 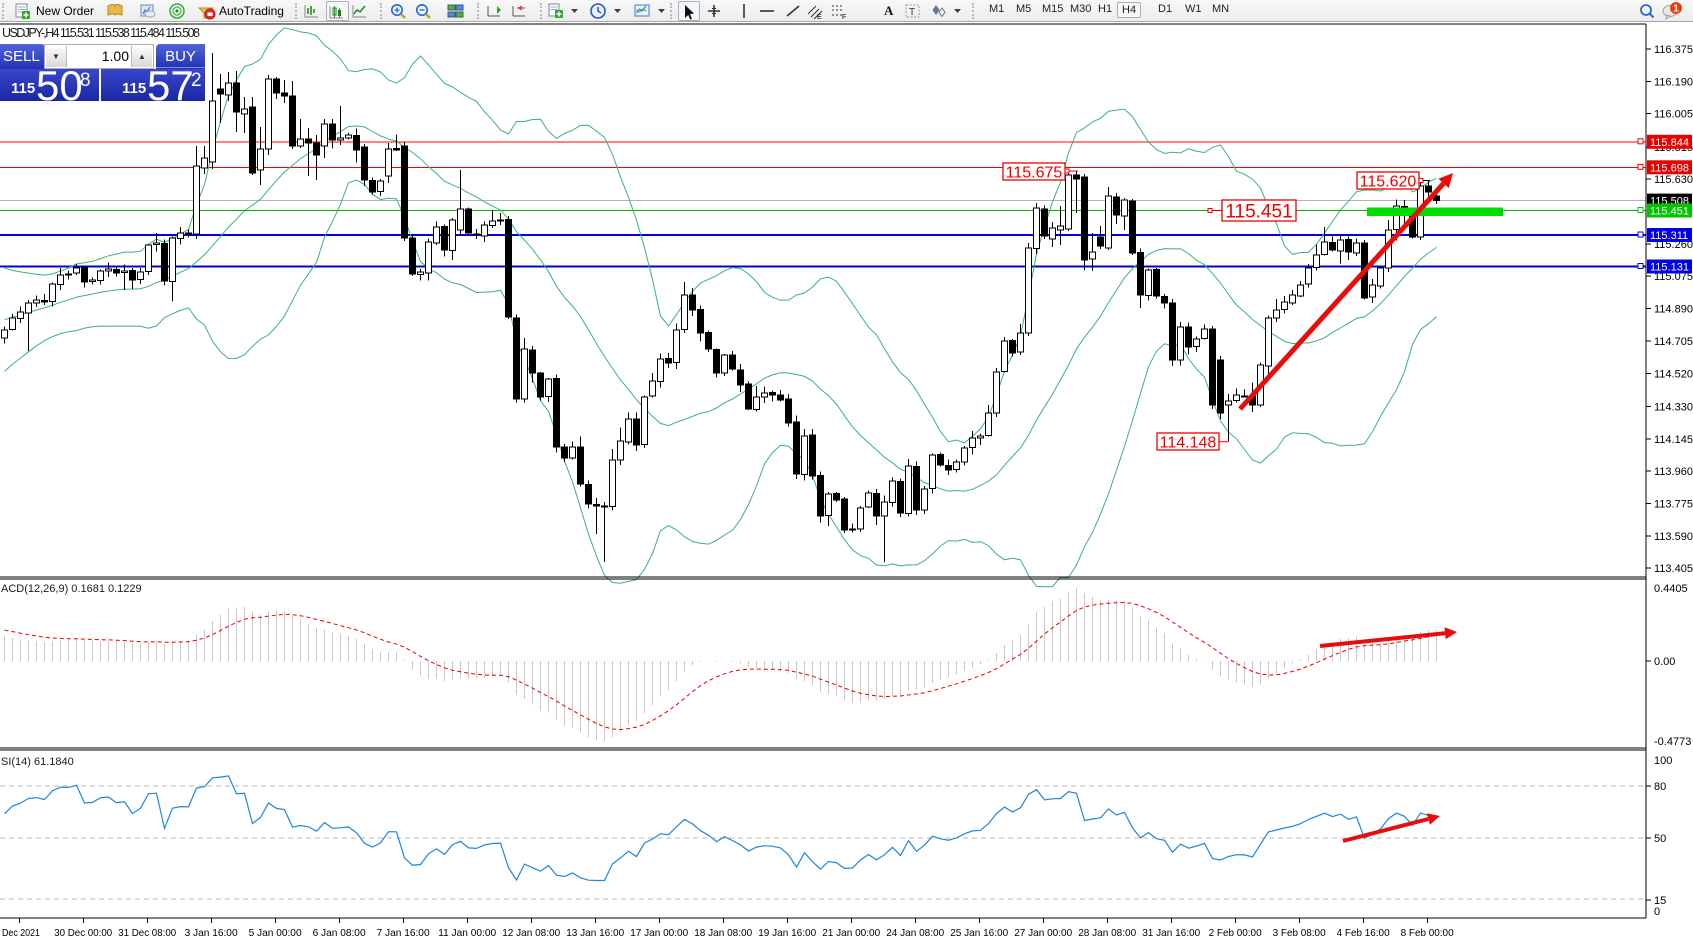 I want to click on svg-text: 18 Jan 08:00, so click(x=723, y=933).